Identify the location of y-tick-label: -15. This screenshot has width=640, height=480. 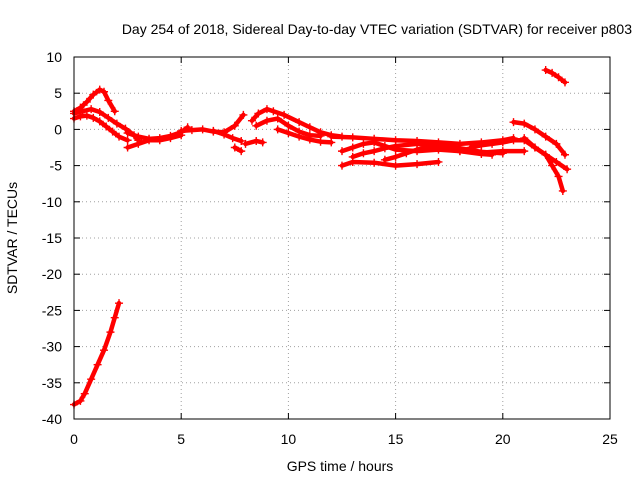
(52, 238).